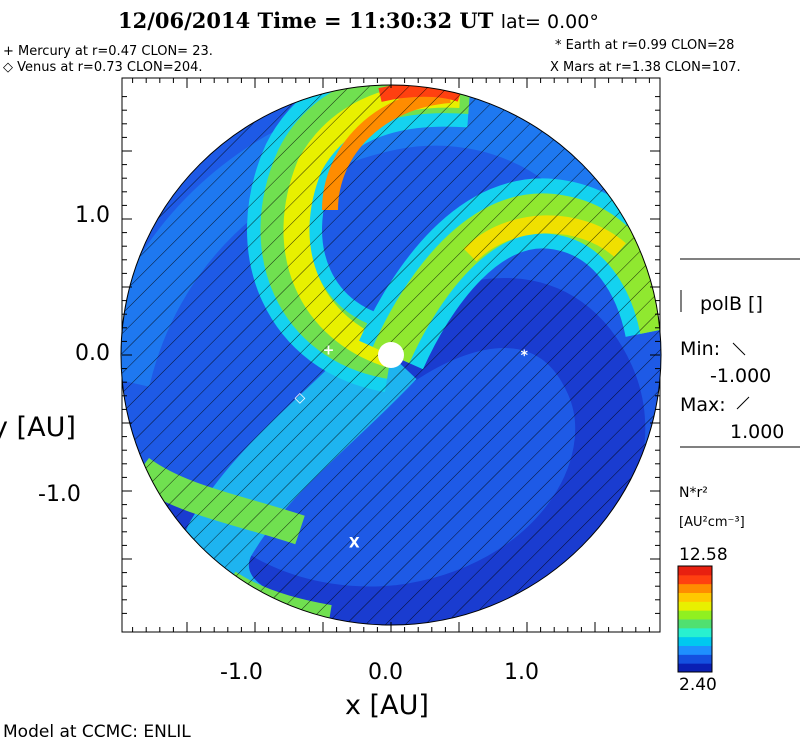 Image resolution: width=800 pixels, height=746 pixels. I want to click on planet-markers: + ◇ * X, so click(411, 447).